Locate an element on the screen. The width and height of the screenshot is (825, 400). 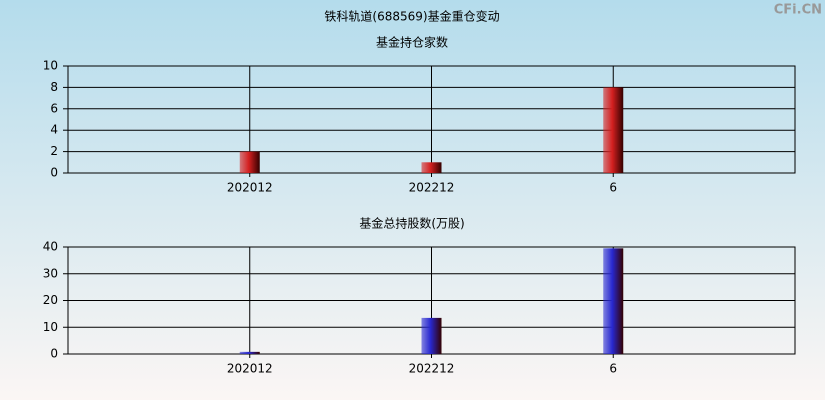
chart-title: 基金持仓家数 is located at coordinates (412, 42).